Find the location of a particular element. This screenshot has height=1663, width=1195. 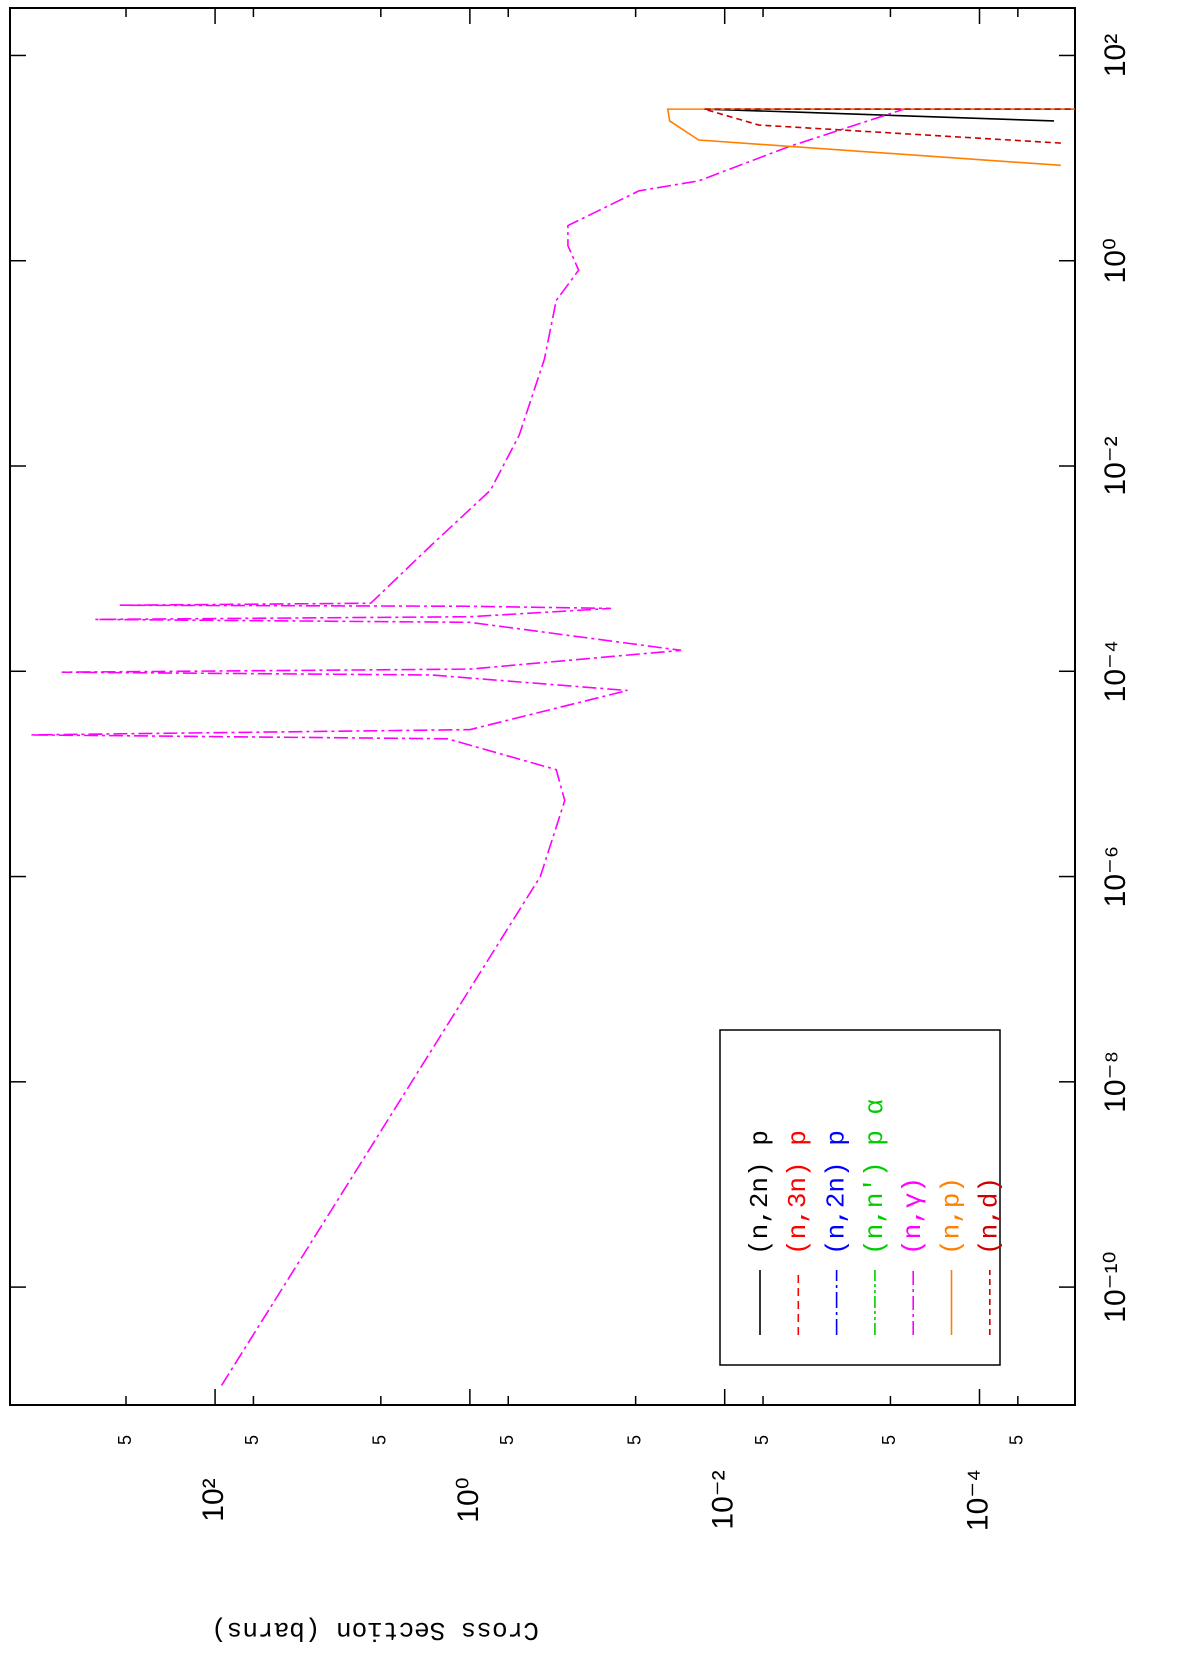

y-tick-label: 10² is located at coordinates (213, 1499).